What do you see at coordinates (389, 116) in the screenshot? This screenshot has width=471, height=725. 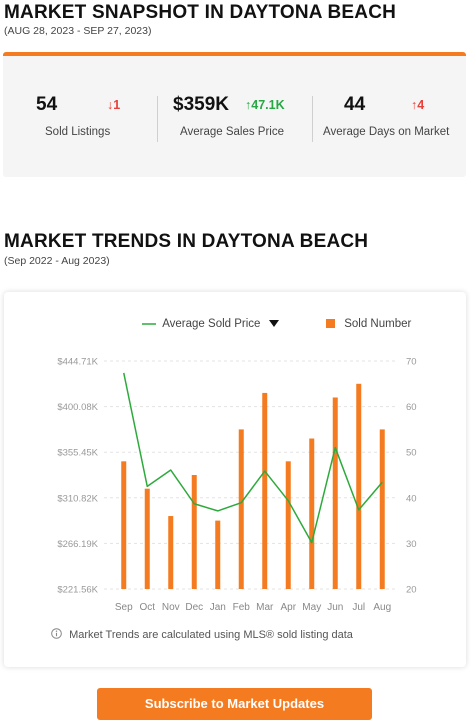 I see `stat-average-days-on-market: 44 ↑4 Average Days on Market` at bounding box center [389, 116].